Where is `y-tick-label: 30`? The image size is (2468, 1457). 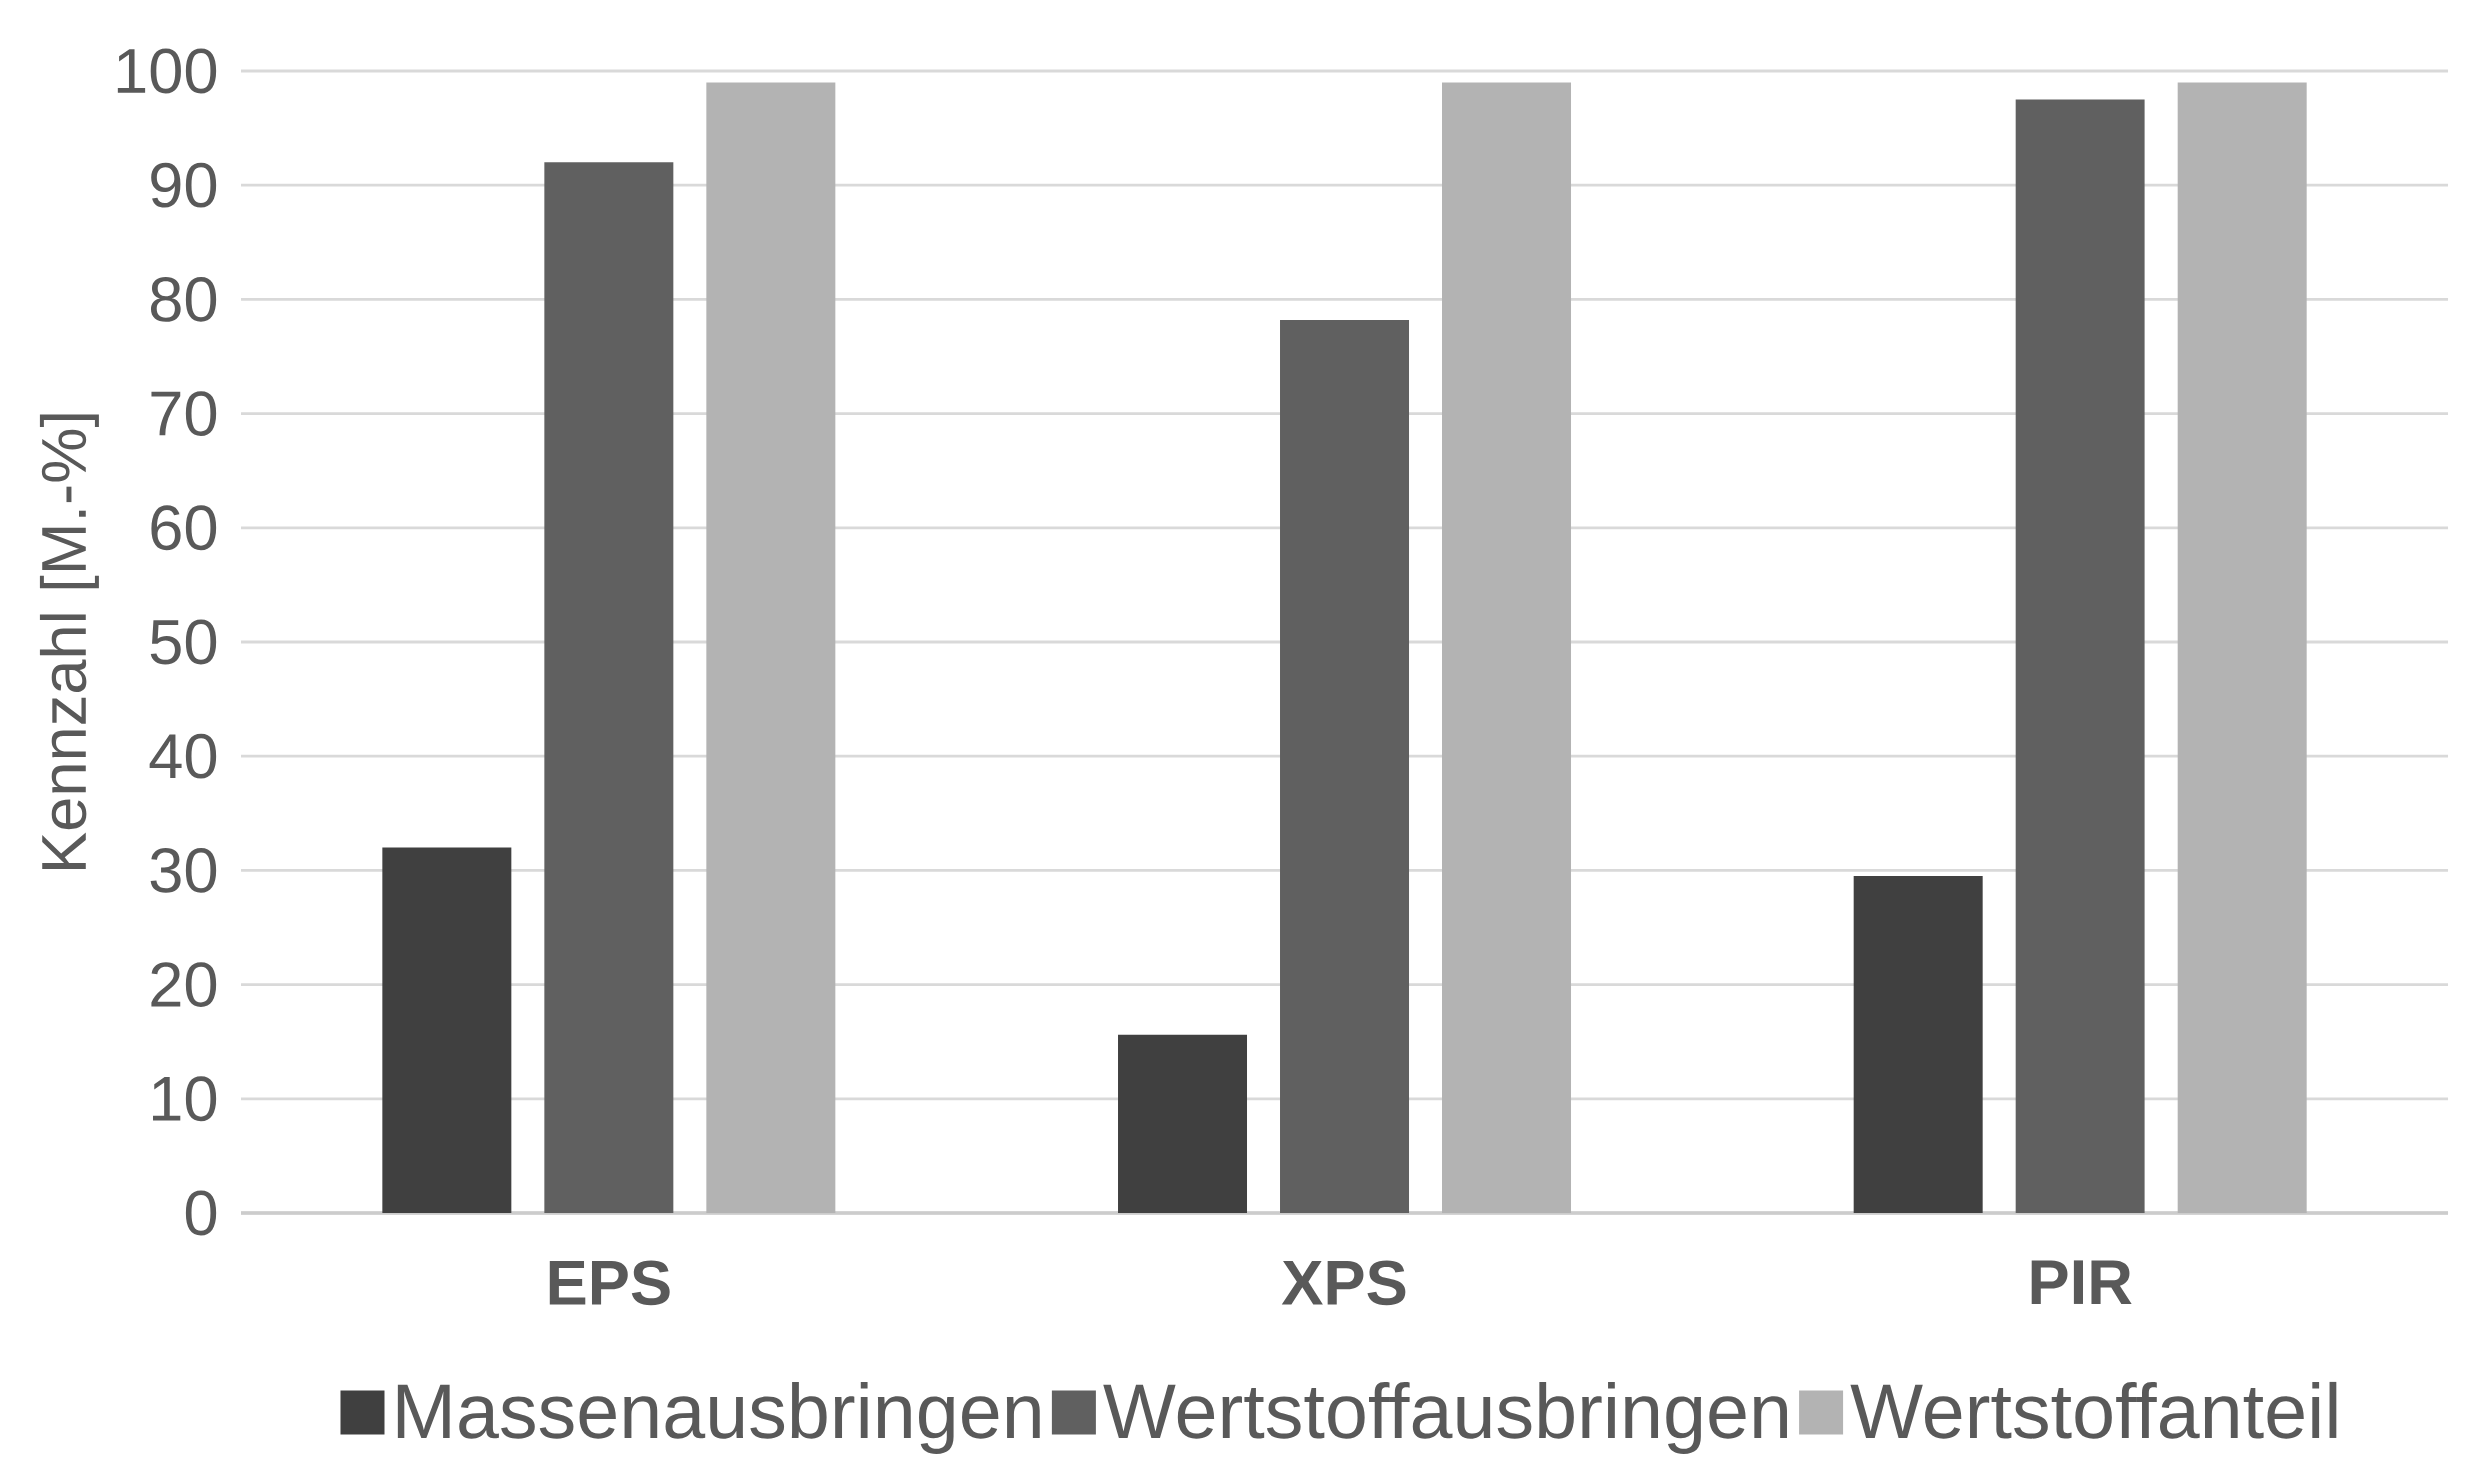
y-tick-label: 30 is located at coordinates (183, 870).